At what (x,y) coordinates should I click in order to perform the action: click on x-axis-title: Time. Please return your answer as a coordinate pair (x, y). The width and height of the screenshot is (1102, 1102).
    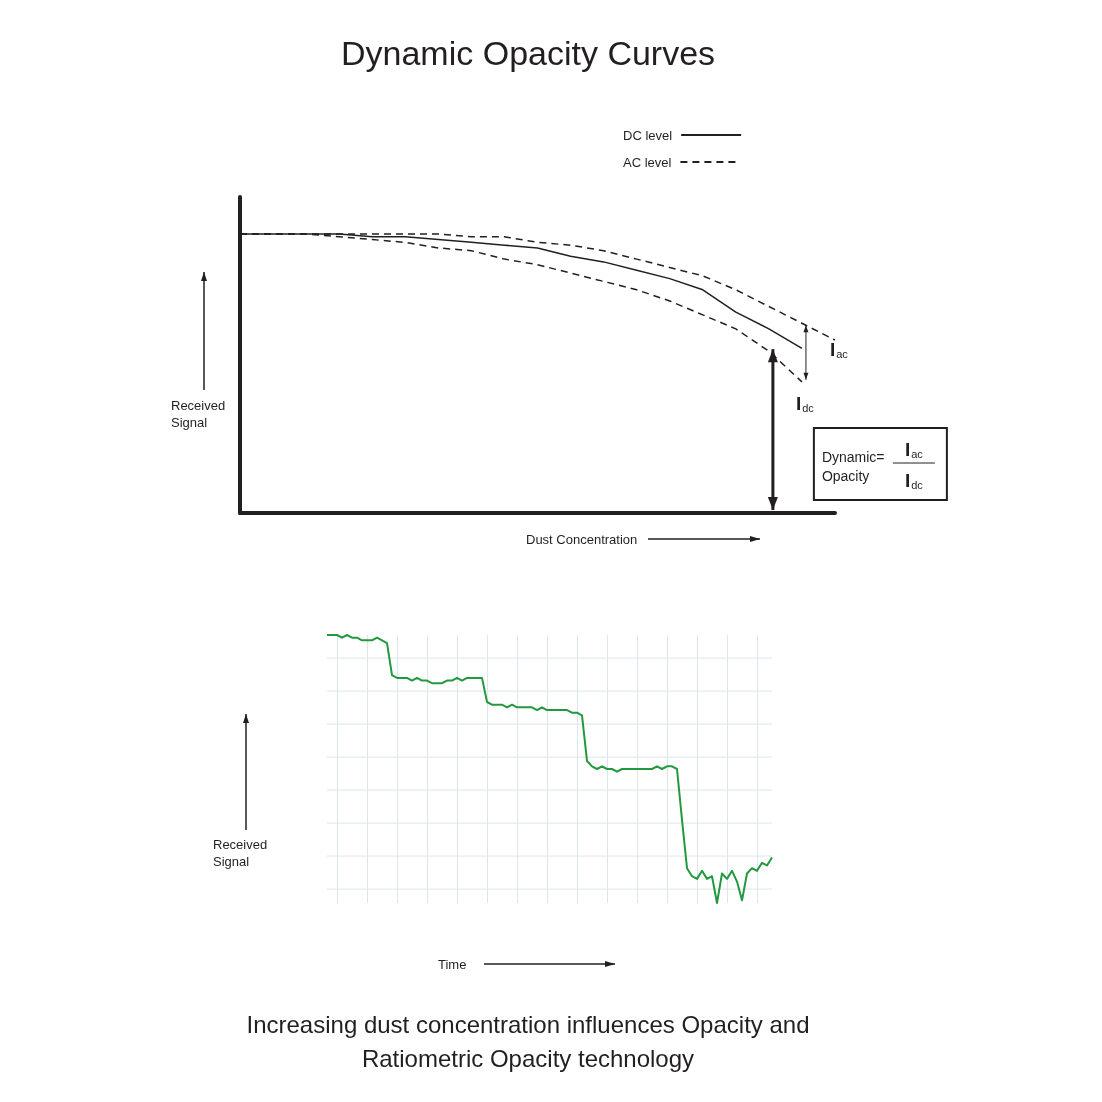
    Looking at the image, I should click on (452, 964).